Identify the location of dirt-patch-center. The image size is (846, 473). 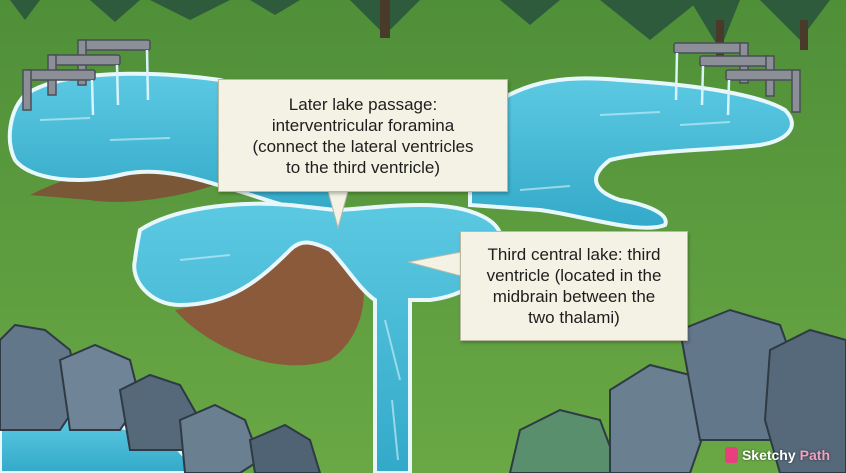
(269, 300).